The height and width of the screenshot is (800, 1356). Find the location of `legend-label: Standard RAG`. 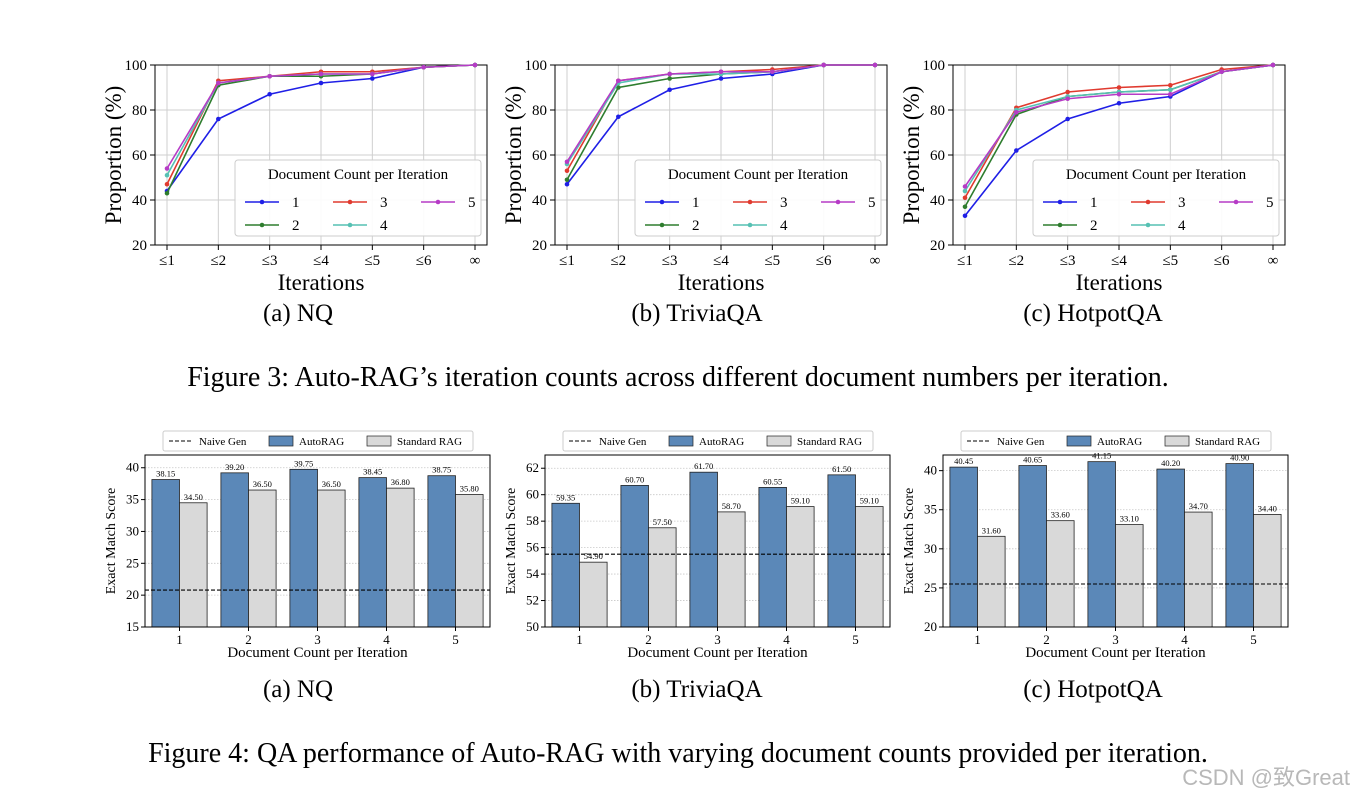

legend-label: Standard RAG is located at coordinates (429, 442).